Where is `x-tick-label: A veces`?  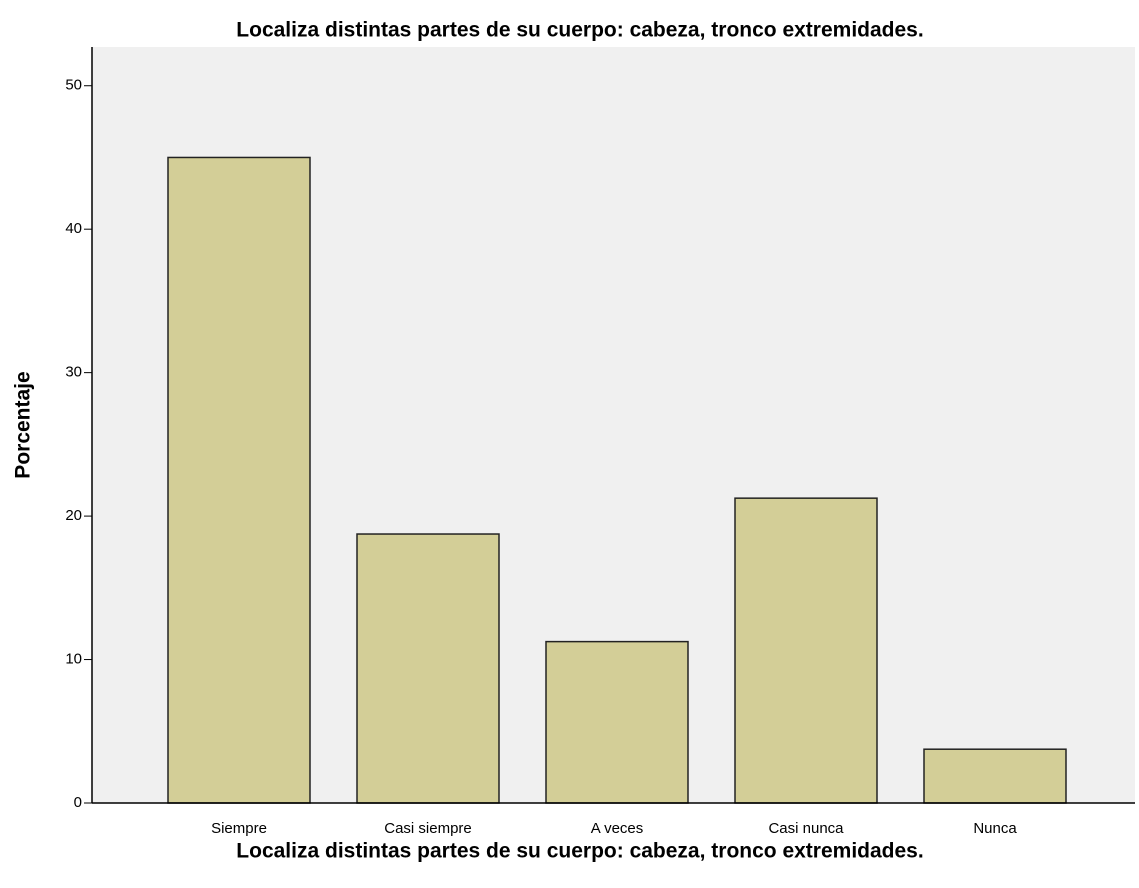
x-tick-label: A veces is located at coordinates (617, 828).